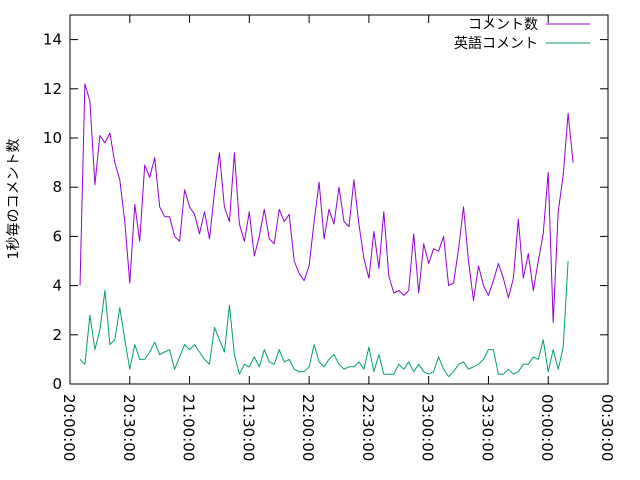 The image size is (640, 480). What do you see at coordinates (52, 138) in the screenshot?
I see `y-tick-label: 10` at bounding box center [52, 138].